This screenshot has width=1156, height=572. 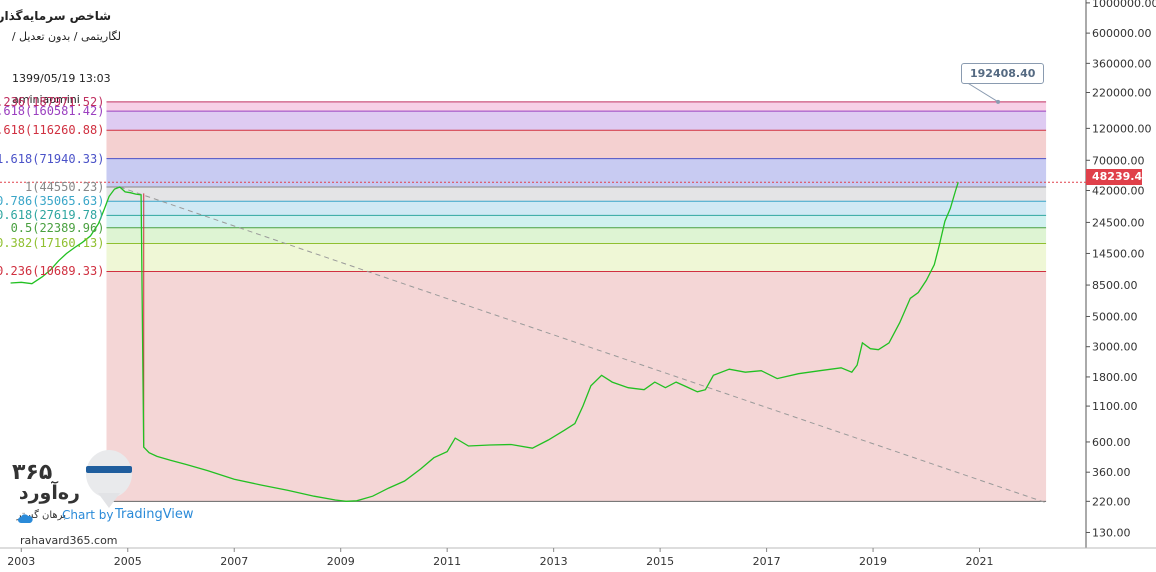 I want to click on y-tick-label: 600000.00, so click(x=1122, y=33).